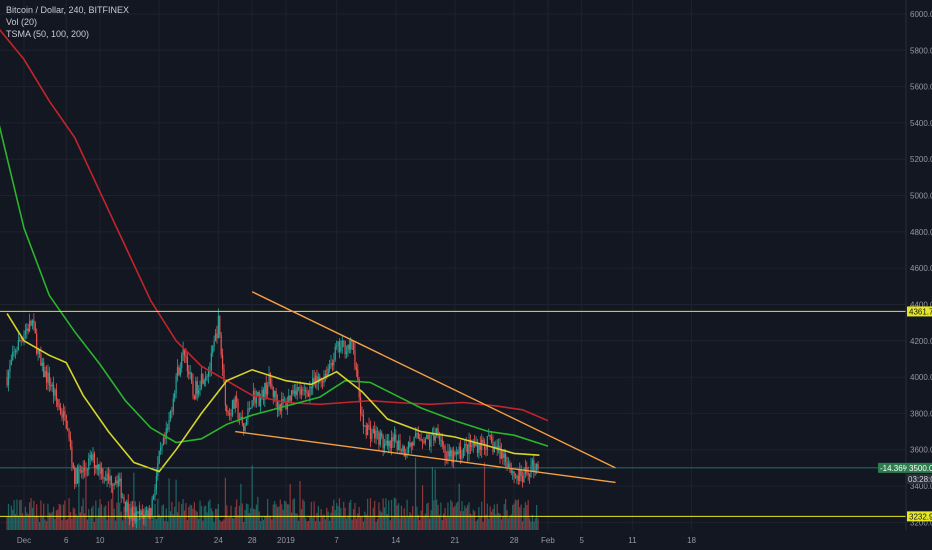 This screenshot has width=932, height=550. What do you see at coordinates (433, 380) in the screenshot?
I see `trendline-upper` at bounding box center [433, 380].